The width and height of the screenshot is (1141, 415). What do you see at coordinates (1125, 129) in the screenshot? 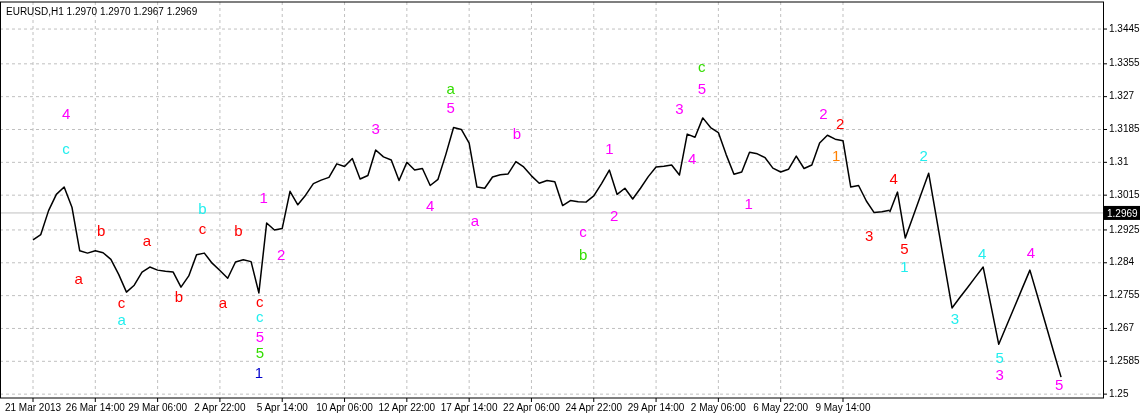
I see `y-tick-label: 1.3185` at bounding box center [1125, 129].